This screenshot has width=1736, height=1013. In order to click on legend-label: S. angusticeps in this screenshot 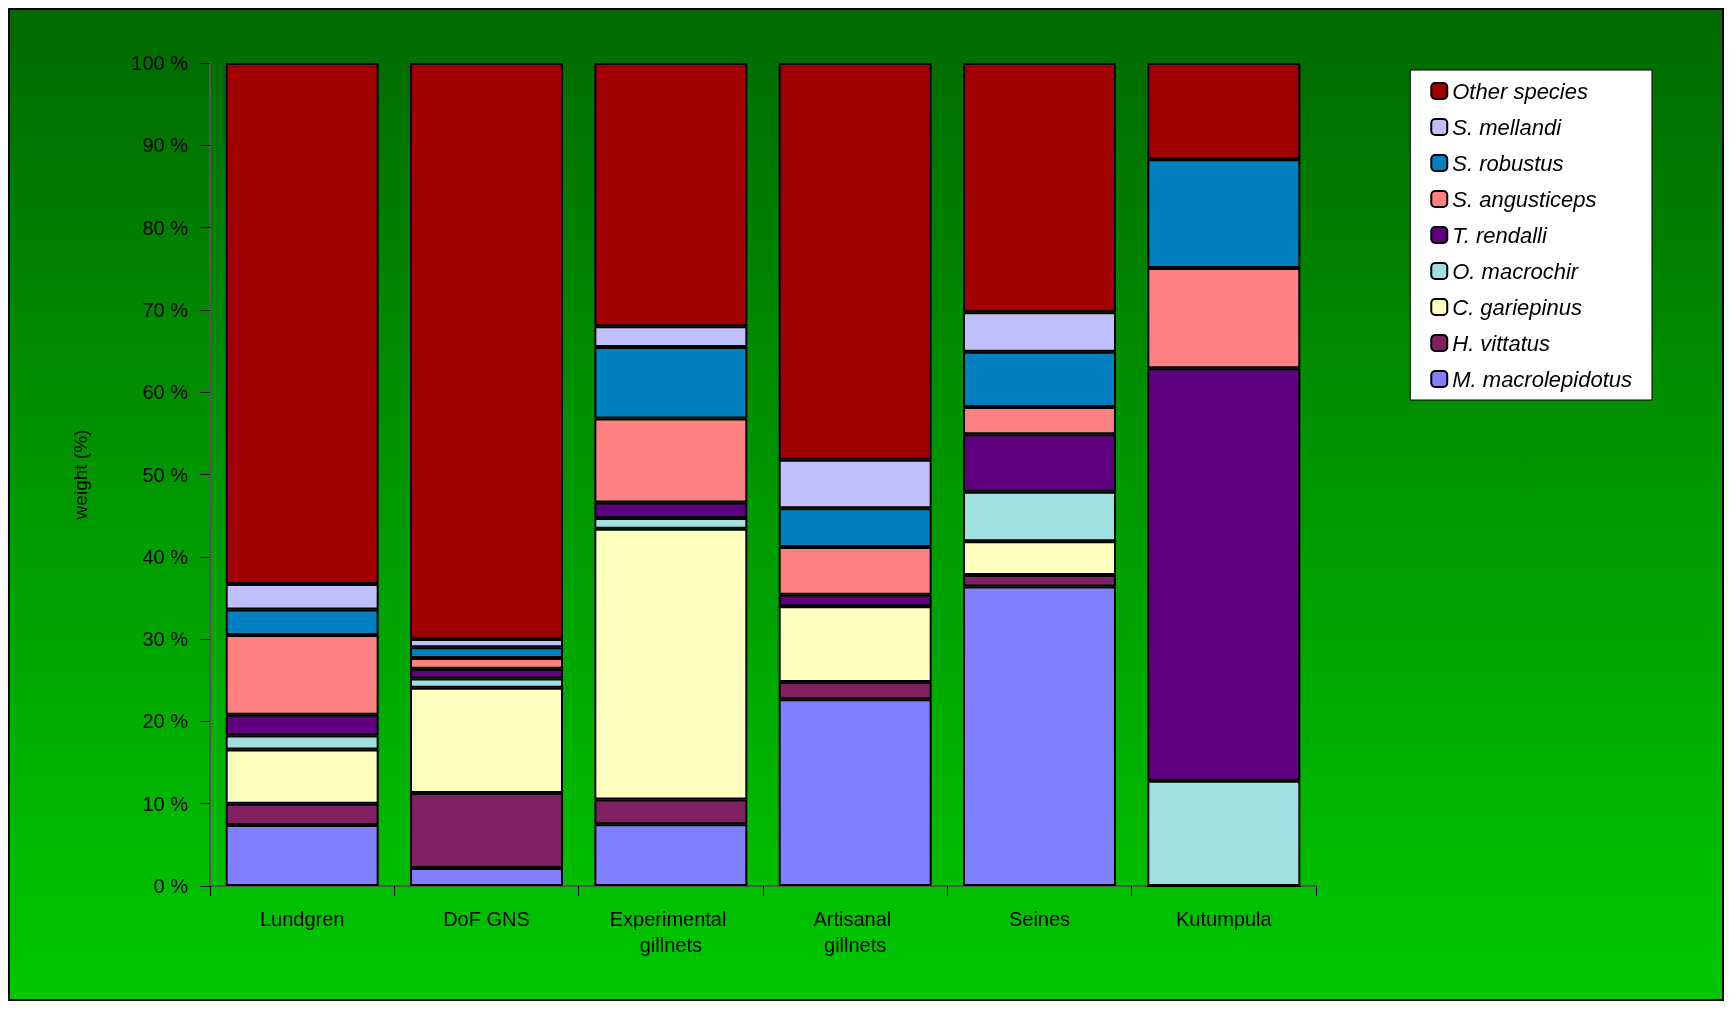, I will do `click(1524, 199)`.